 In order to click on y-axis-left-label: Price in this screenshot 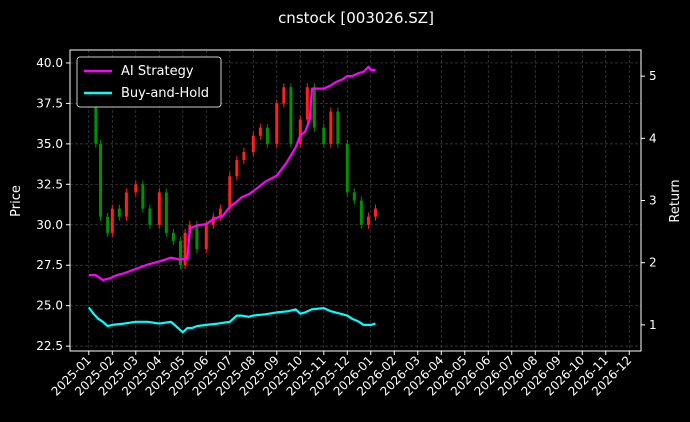, I will do `click(16, 201)`.